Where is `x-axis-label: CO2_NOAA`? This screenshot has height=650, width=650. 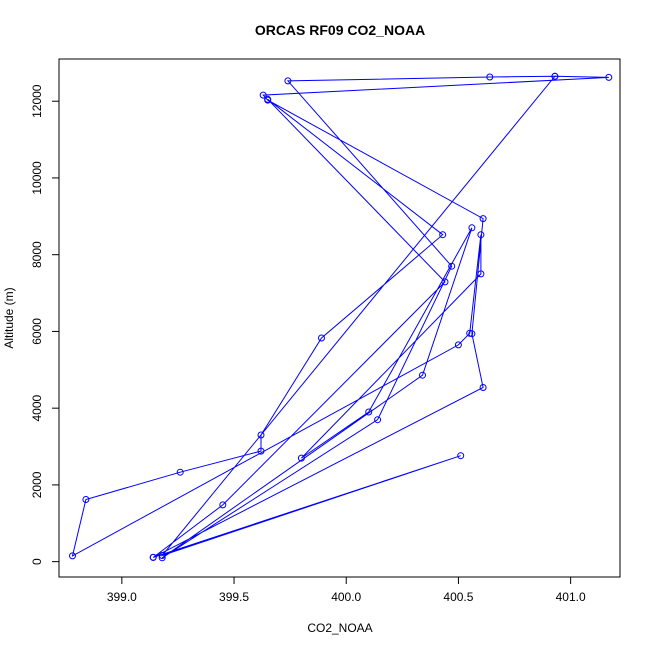
x-axis-label: CO2_NOAA is located at coordinates (339, 628).